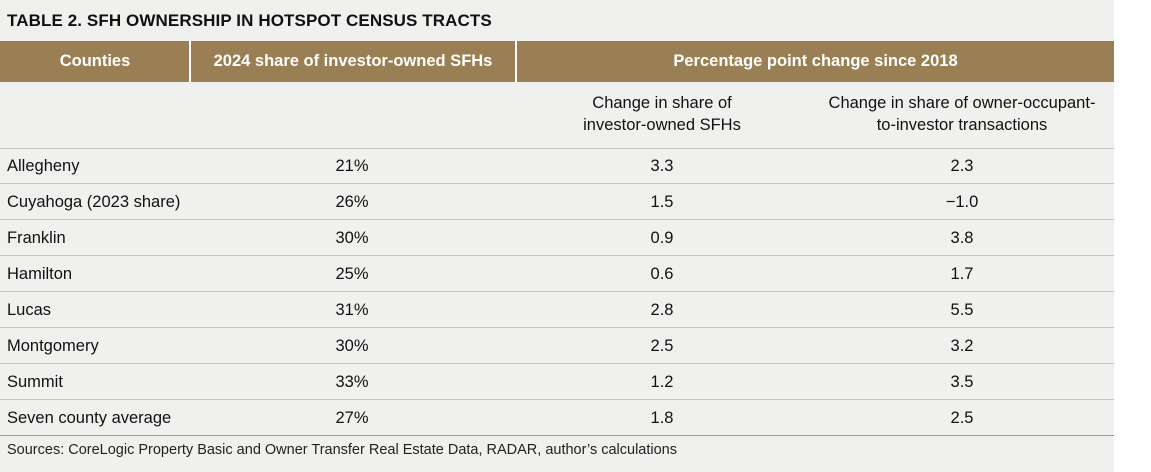  I want to click on county-name: Franklin, so click(36, 238).